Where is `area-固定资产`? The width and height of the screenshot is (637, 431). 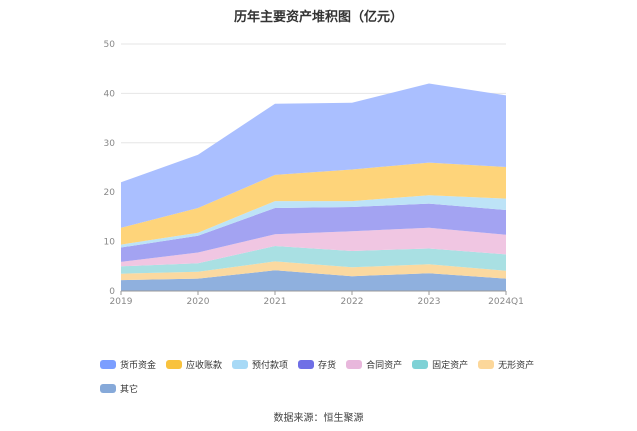
area-固定资产 is located at coordinates (313, 260).